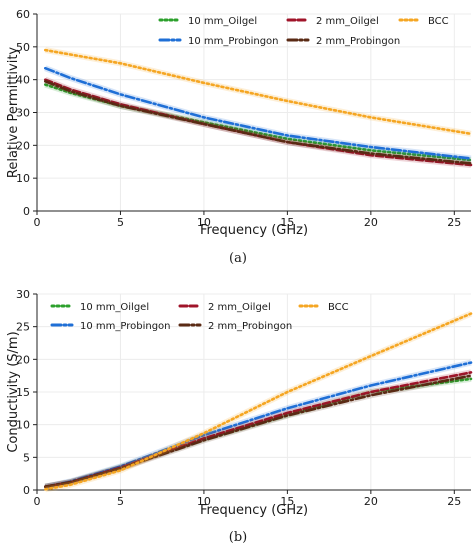 This screenshot has width=476, height=554. What do you see at coordinates (23, 14) in the screenshot?
I see `y-tick-label: 60` at bounding box center [23, 14].